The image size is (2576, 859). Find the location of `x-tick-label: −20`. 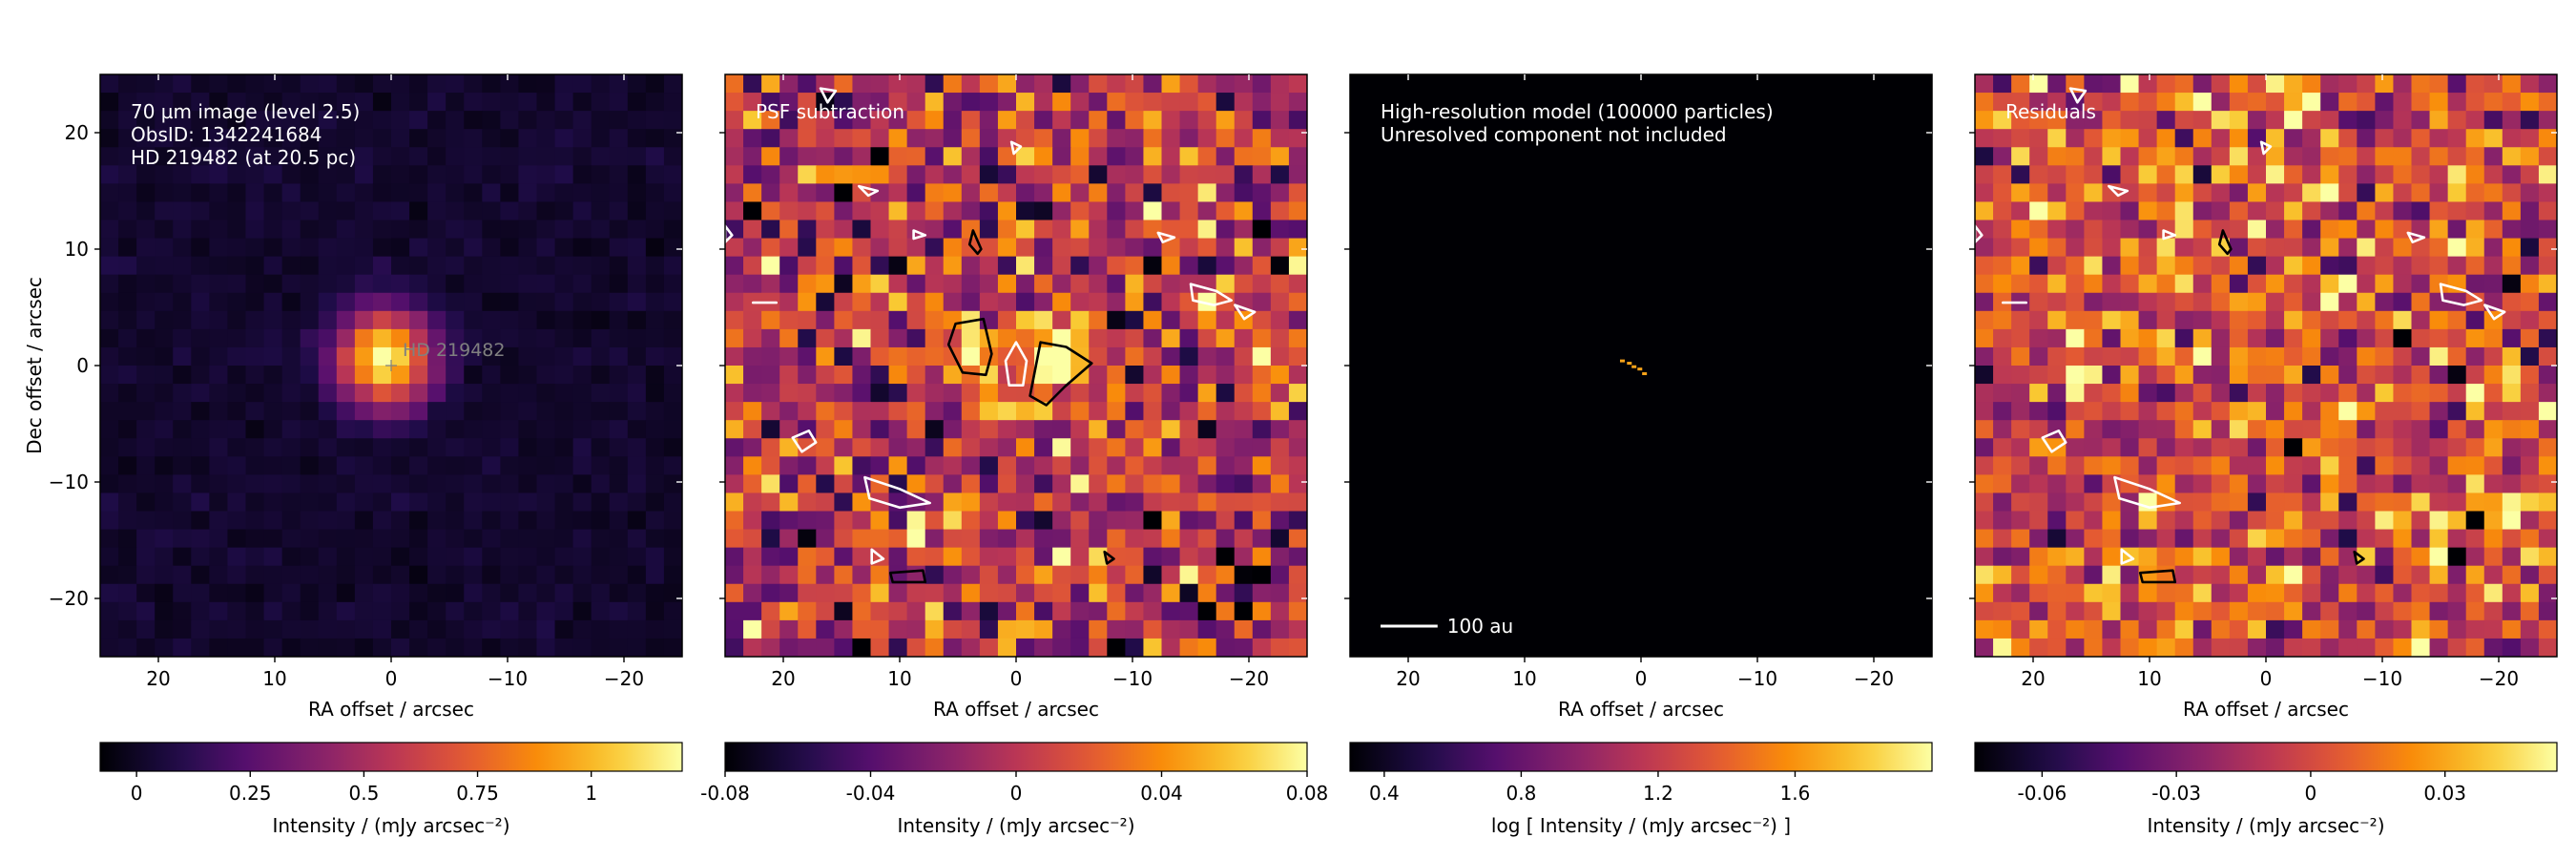

x-tick-label: −20 is located at coordinates (624, 678).